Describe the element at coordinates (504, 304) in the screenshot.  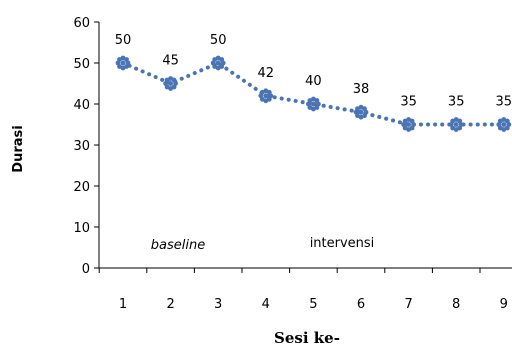
I see `x-tick-label: 9` at that location.